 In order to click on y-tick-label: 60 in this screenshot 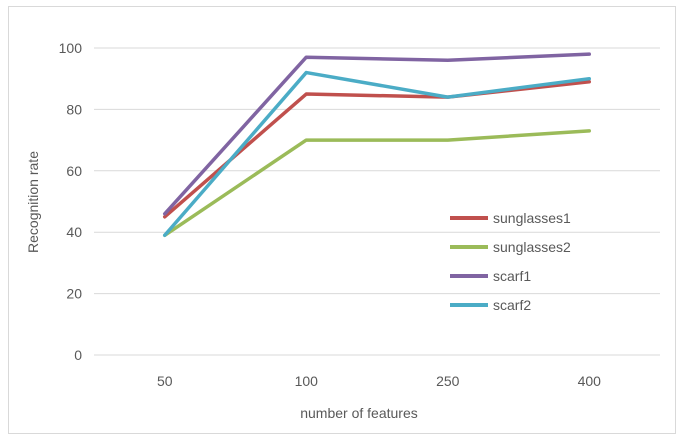, I will do `click(74, 171)`.